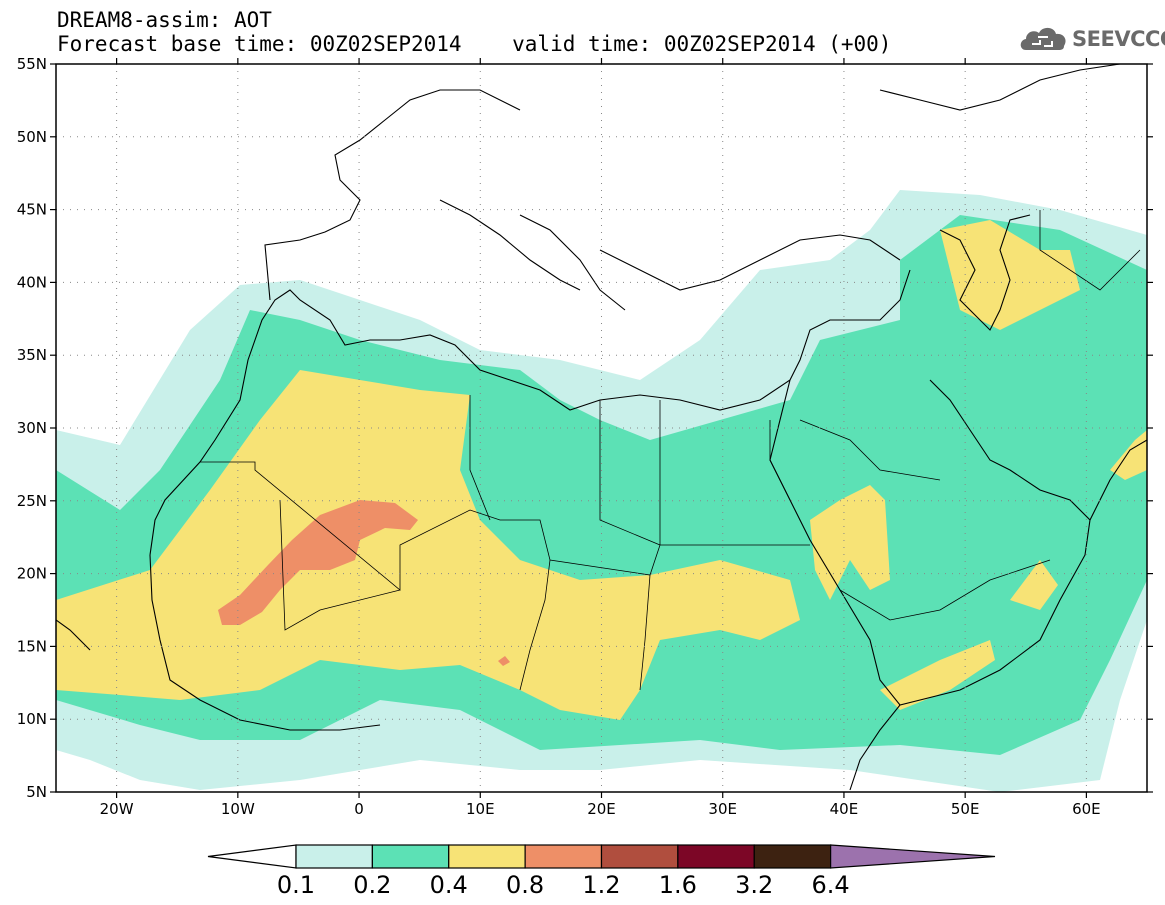 This screenshot has height=905, width=1165. What do you see at coordinates (754, 885) in the screenshot?
I see `colorbar-label: 3.2` at bounding box center [754, 885].